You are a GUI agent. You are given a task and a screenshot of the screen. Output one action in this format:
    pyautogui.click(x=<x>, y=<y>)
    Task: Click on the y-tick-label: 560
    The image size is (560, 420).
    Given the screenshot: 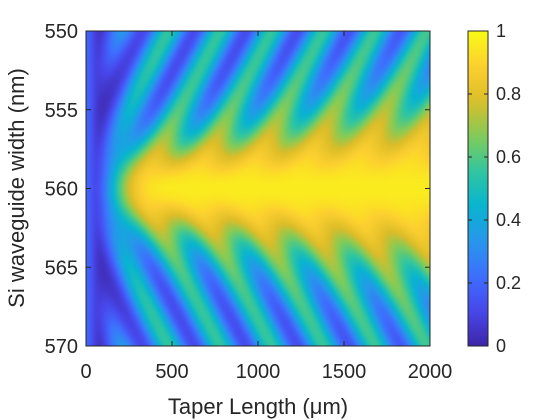 What is the action you would take?
    pyautogui.click(x=61, y=190)
    